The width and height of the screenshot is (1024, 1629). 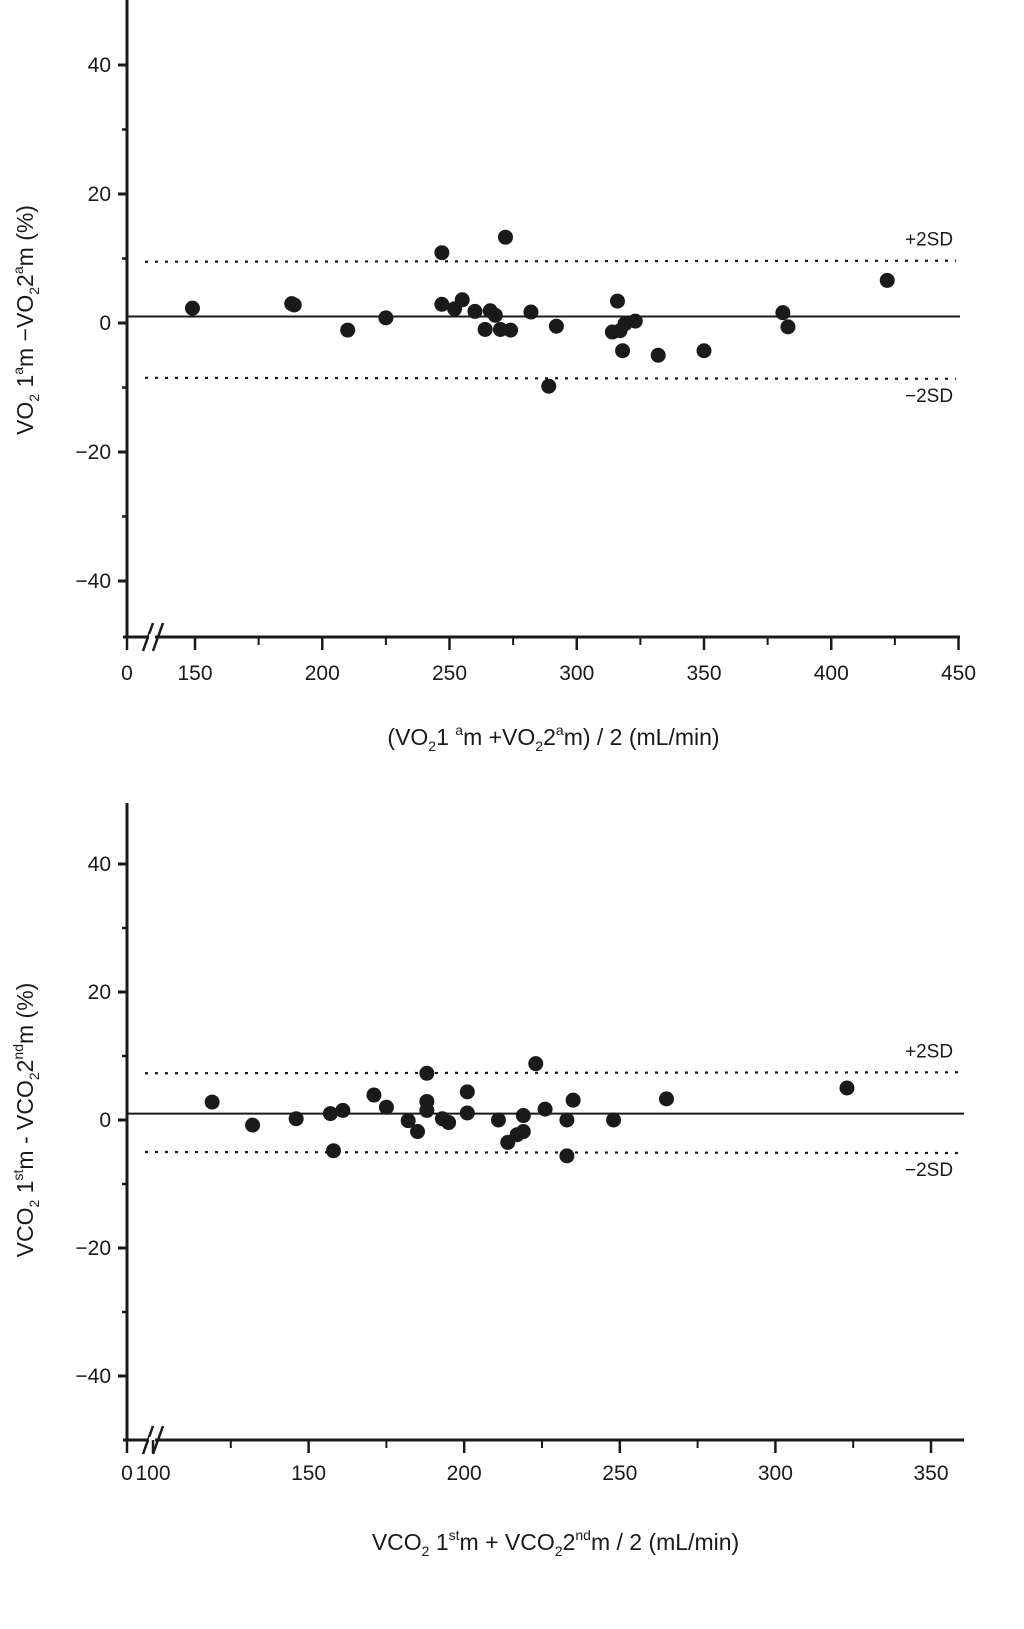 What do you see at coordinates (397, 1542) in the screenshot?
I see `x-axis-title-part: VCO` at bounding box center [397, 1542].